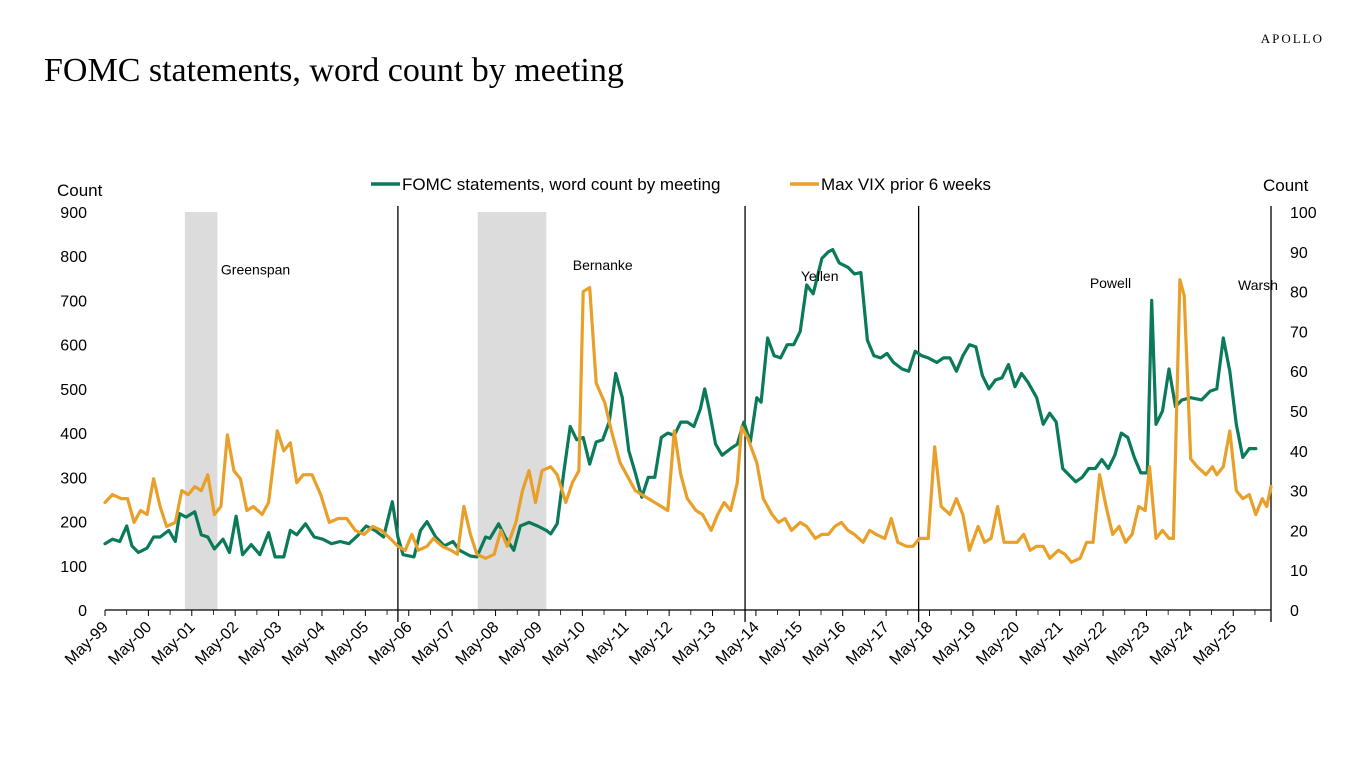  What do you see at coordinates (603, 265) in the screenshot?
I see `chair-label-bernanke: Bernanke` at bounding box center [603, 265].